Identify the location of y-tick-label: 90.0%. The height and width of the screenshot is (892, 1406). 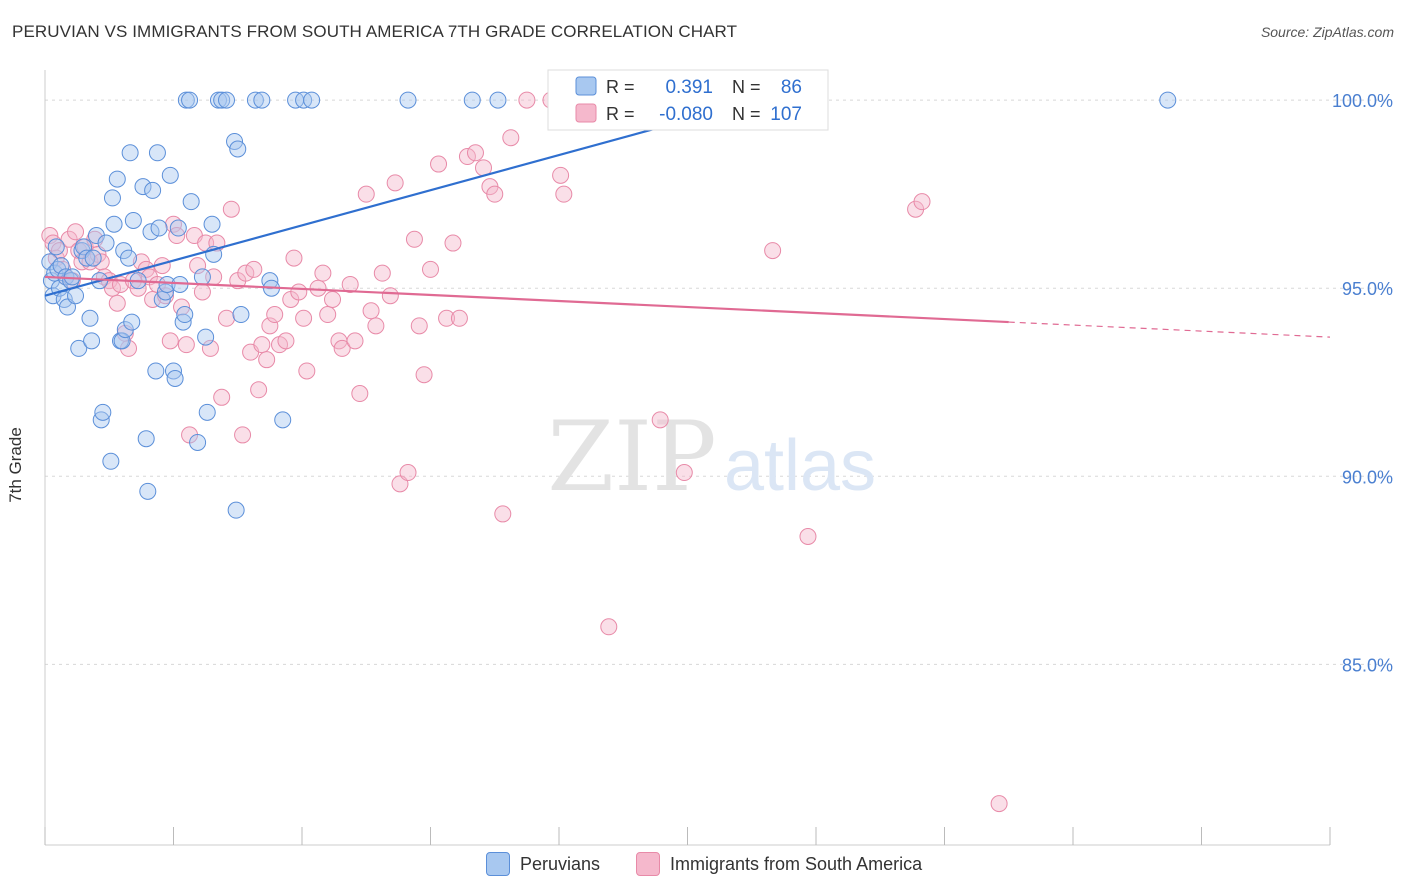
(1367, 477).